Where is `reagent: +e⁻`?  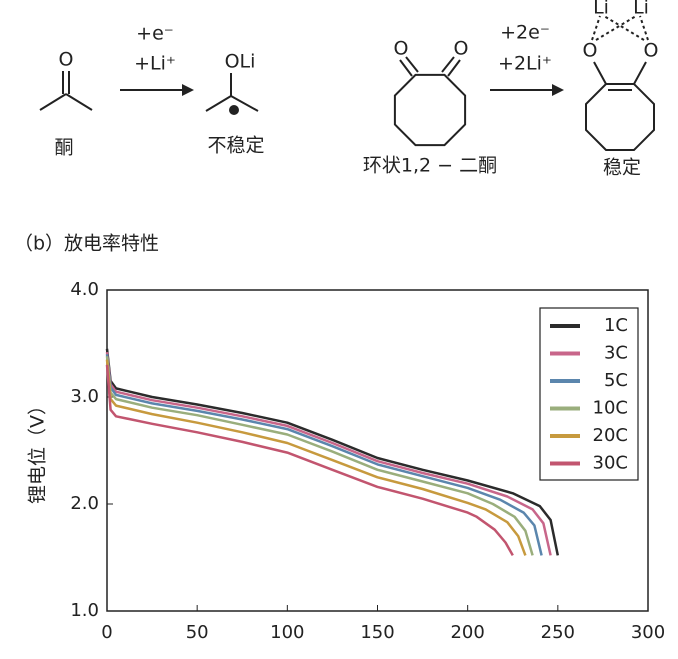 reagent: +e⁻ is located at coordinates (155, 34).